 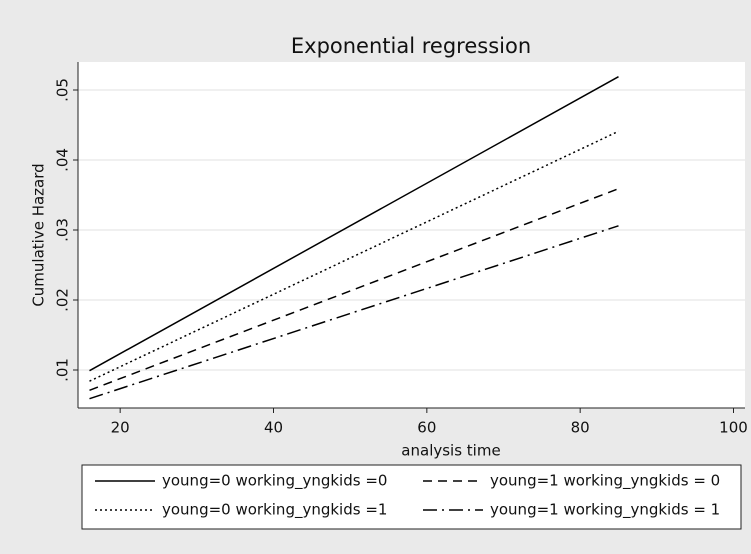 I want to click on x-axis-title: analysis time, so click(x=450, y=451).